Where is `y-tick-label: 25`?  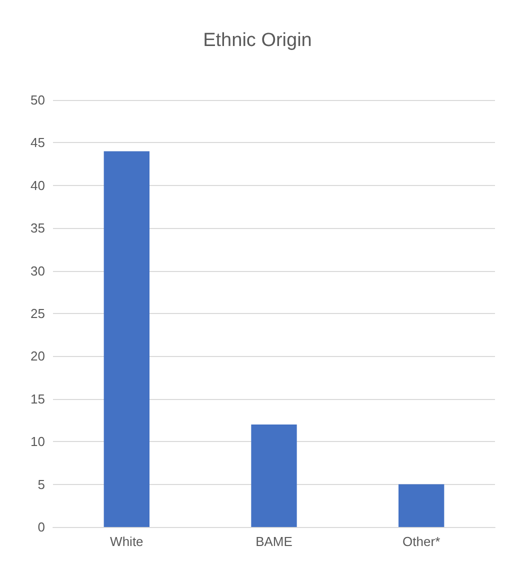
y-tick-label: 25 is located at coordinates (37, 313).